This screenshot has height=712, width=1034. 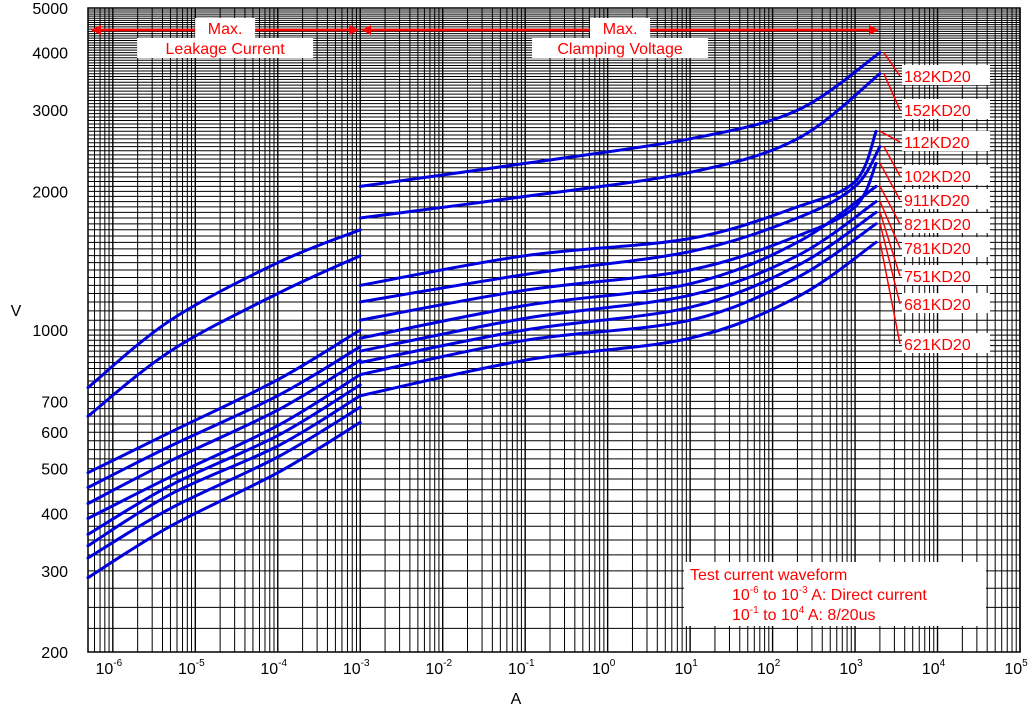 What do you see at coordinates (754, 610) in the screenshot?
I see `annotation-part: -1` at bounding box center [754, 610].